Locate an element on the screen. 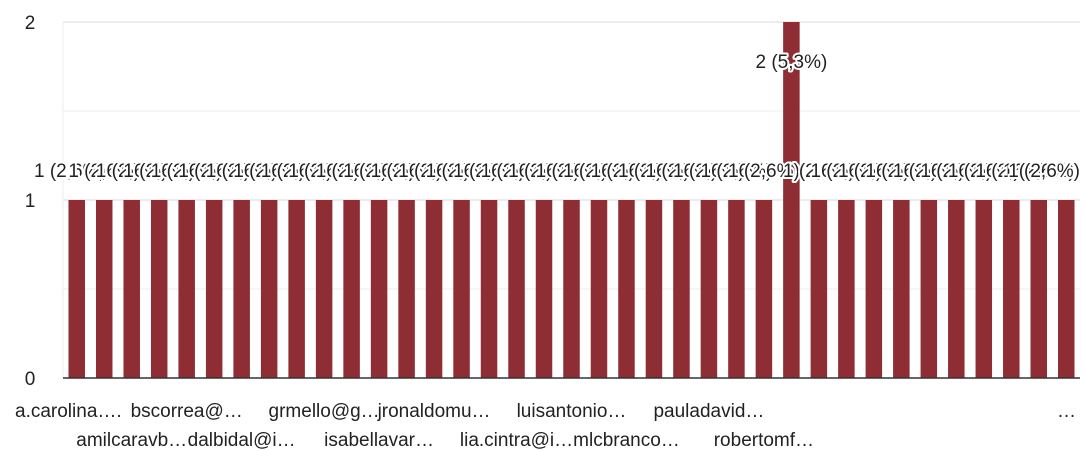  y-tick-label: 0 is located at coordinates (30, 379).